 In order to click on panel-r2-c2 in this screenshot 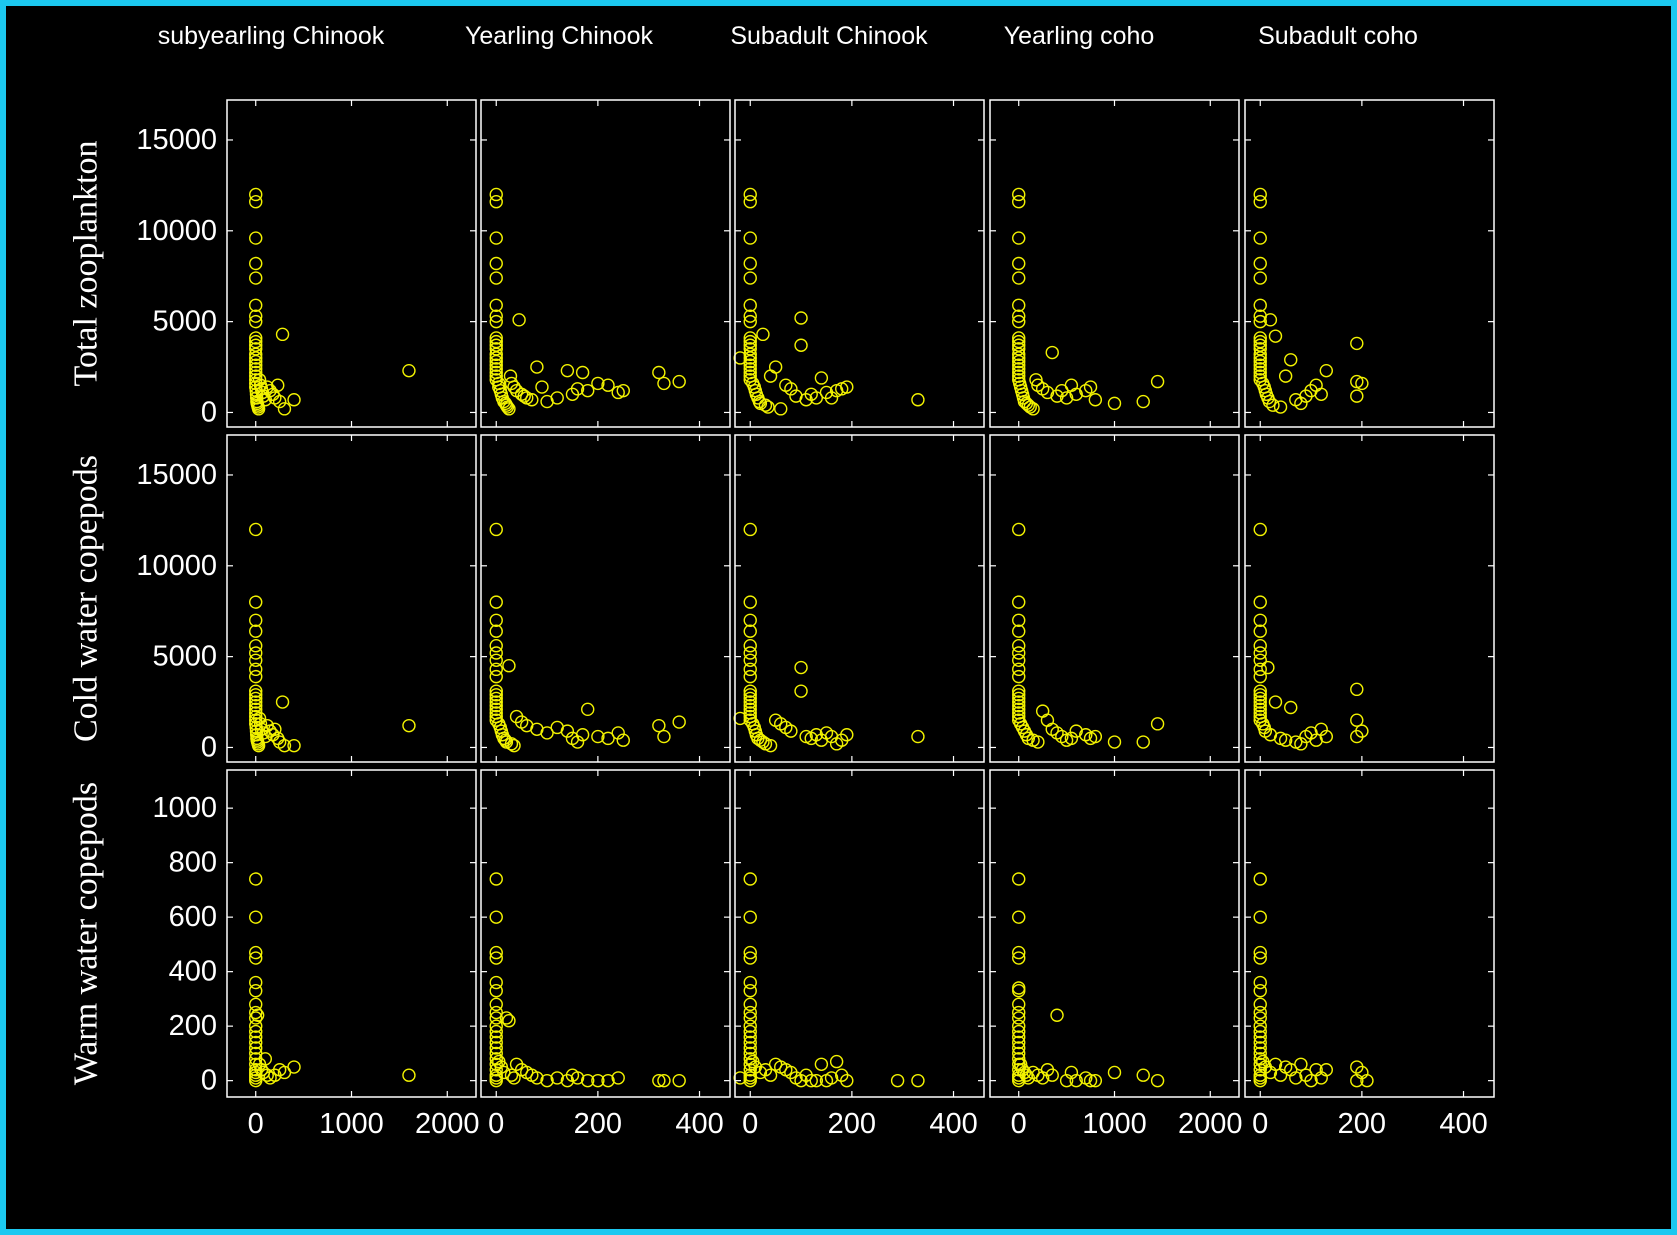, I will do `click(605, 598)`.